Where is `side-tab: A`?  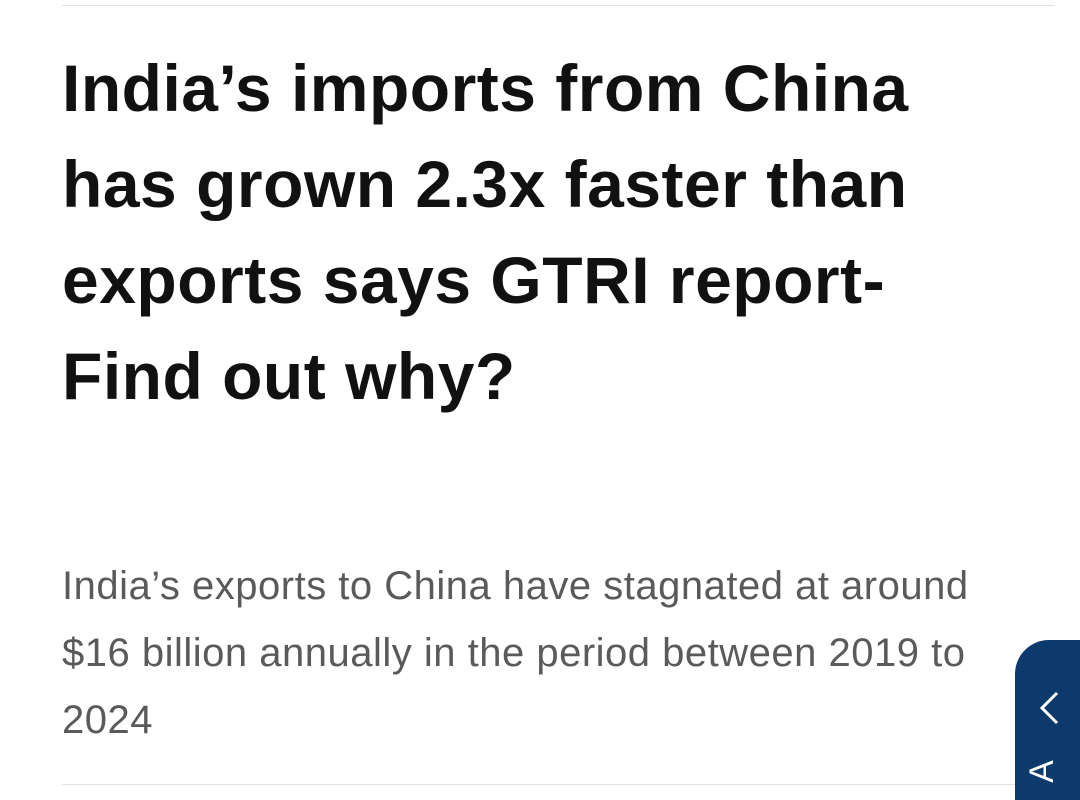 side-tab: A is located at coordinates (1047, 720).